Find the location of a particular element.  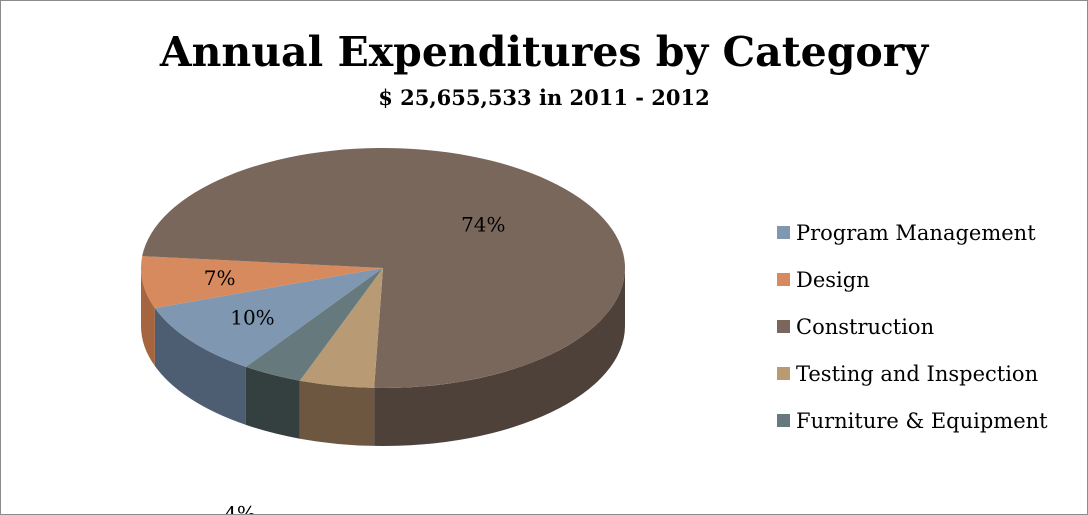

chart-title: Annual Expenditures by Category is located at coordinates (544, 52).